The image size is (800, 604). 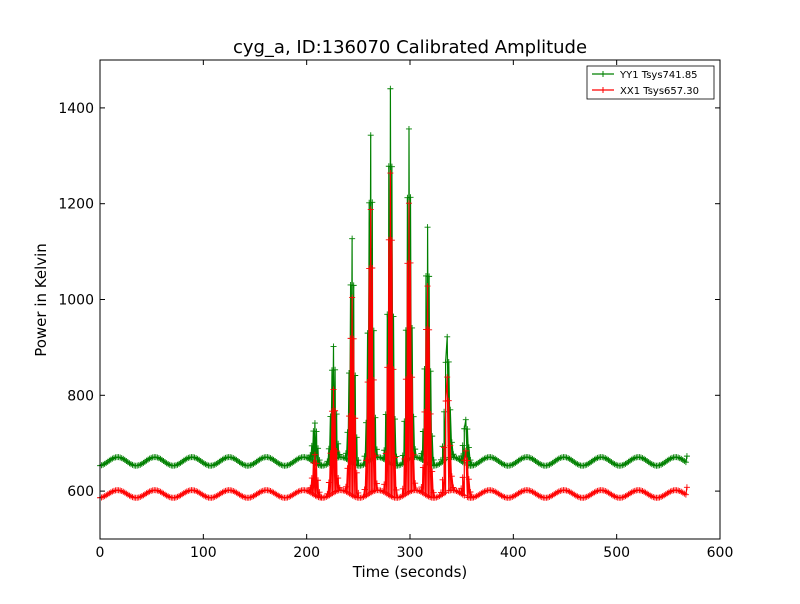 I want to click on x-axis-label: Time (seconds), so click(x=410, y=572).